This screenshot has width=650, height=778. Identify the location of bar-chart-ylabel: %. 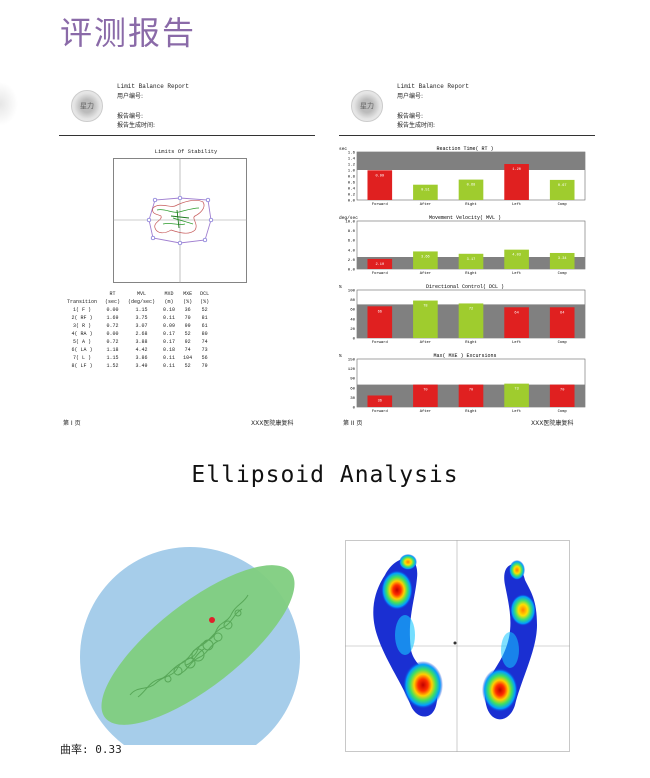
(340, 356).